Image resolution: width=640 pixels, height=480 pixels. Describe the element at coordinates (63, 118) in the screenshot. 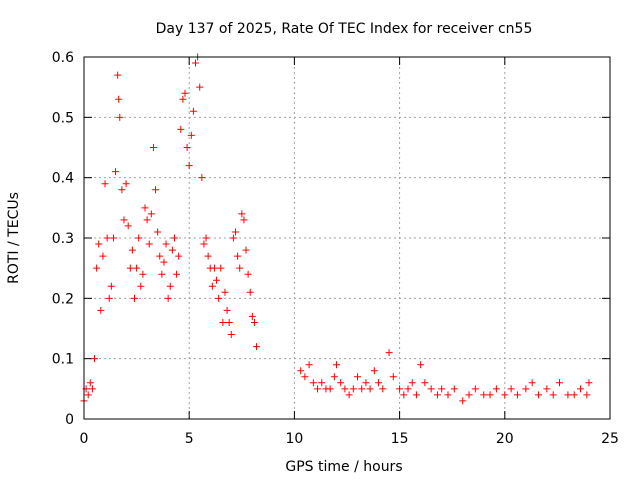

I see `y-tick-label: 0.5` at that location.